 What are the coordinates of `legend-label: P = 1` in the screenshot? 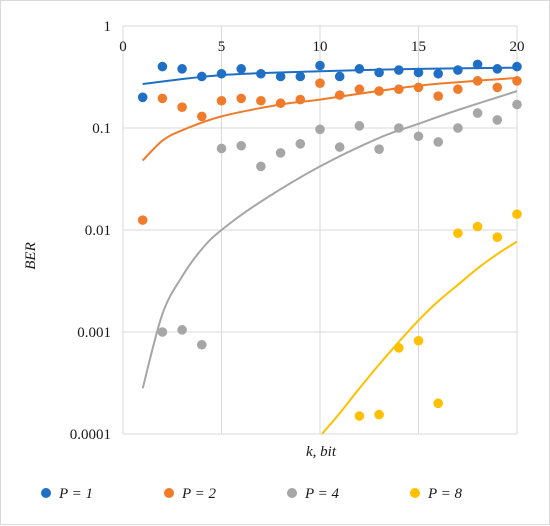 It's located at (75, 494).